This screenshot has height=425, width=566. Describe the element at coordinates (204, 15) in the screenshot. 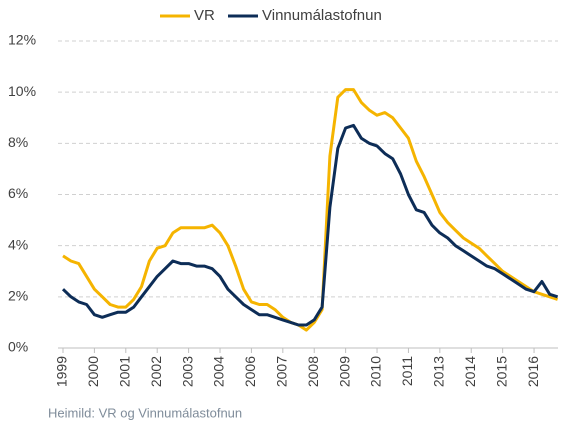

I see `legend-label: VR` at that location.